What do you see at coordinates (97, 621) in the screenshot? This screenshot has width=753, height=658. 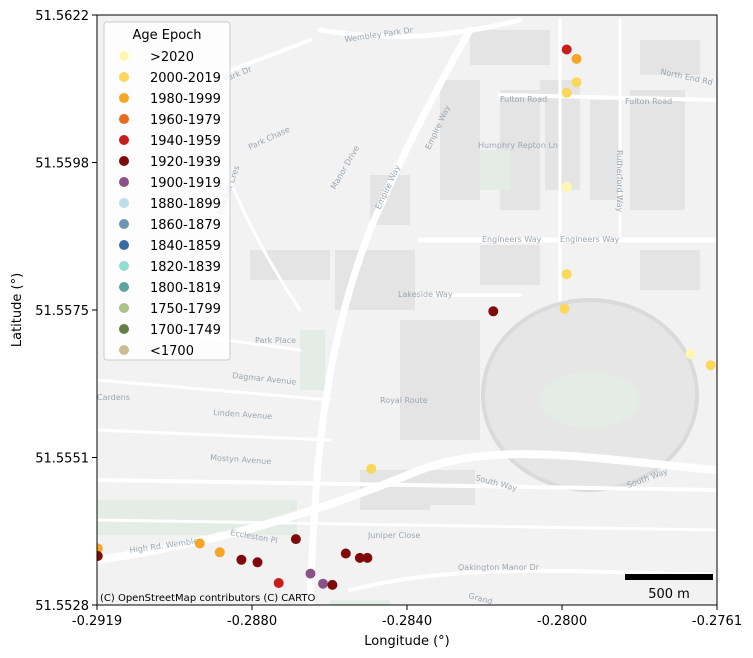 I see `x-tick-label: -0.2919` at bounding box center [97, 621].